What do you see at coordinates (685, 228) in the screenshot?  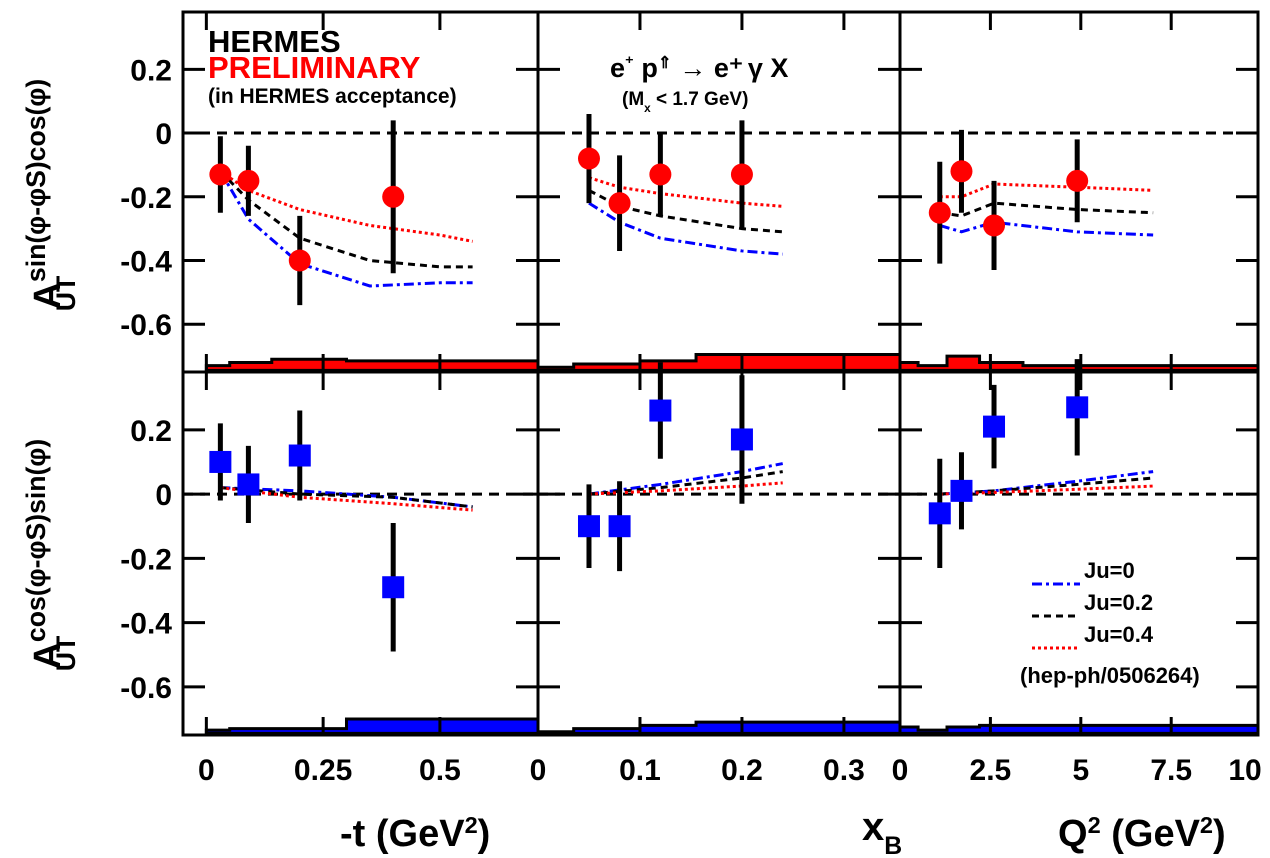 I see `model-ju0-xb-top` at bounding box center [685, 228].